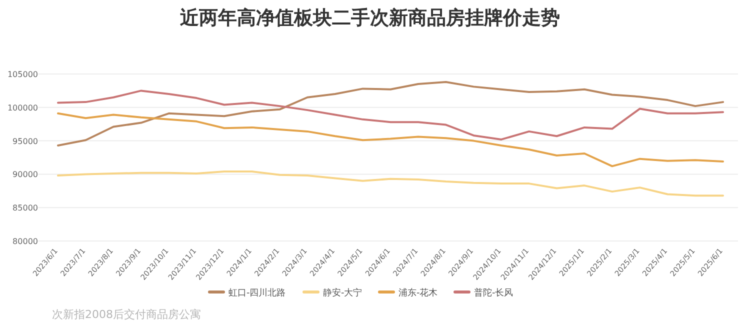 This screenshot has height=332, width=740. I want to click on y-tick-label: 85000, so click(25, 208).